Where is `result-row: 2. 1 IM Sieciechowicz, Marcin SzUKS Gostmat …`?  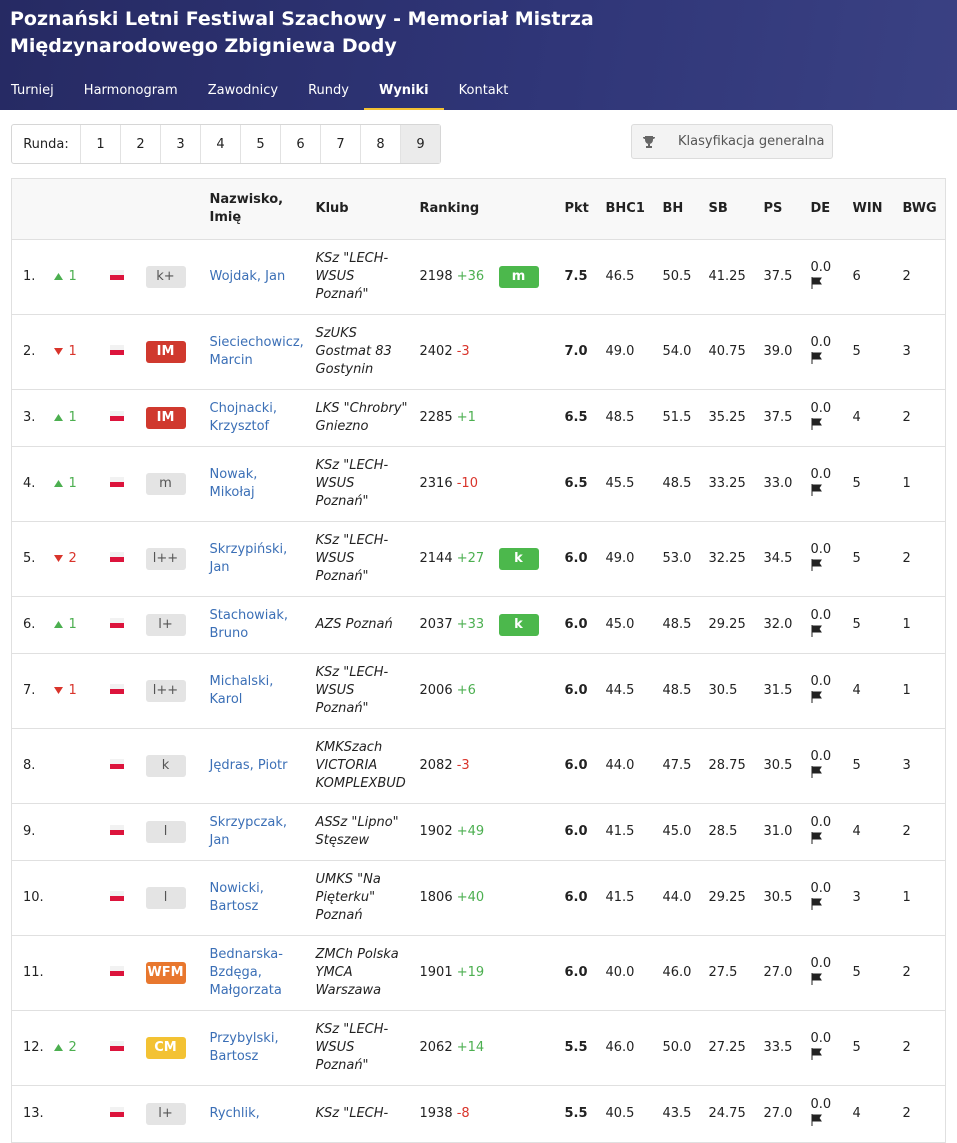
result-row: 2. 1 IM Sieciechowicz, Marcin SzUKS Gostmat … is located at coordinates (478, 352).